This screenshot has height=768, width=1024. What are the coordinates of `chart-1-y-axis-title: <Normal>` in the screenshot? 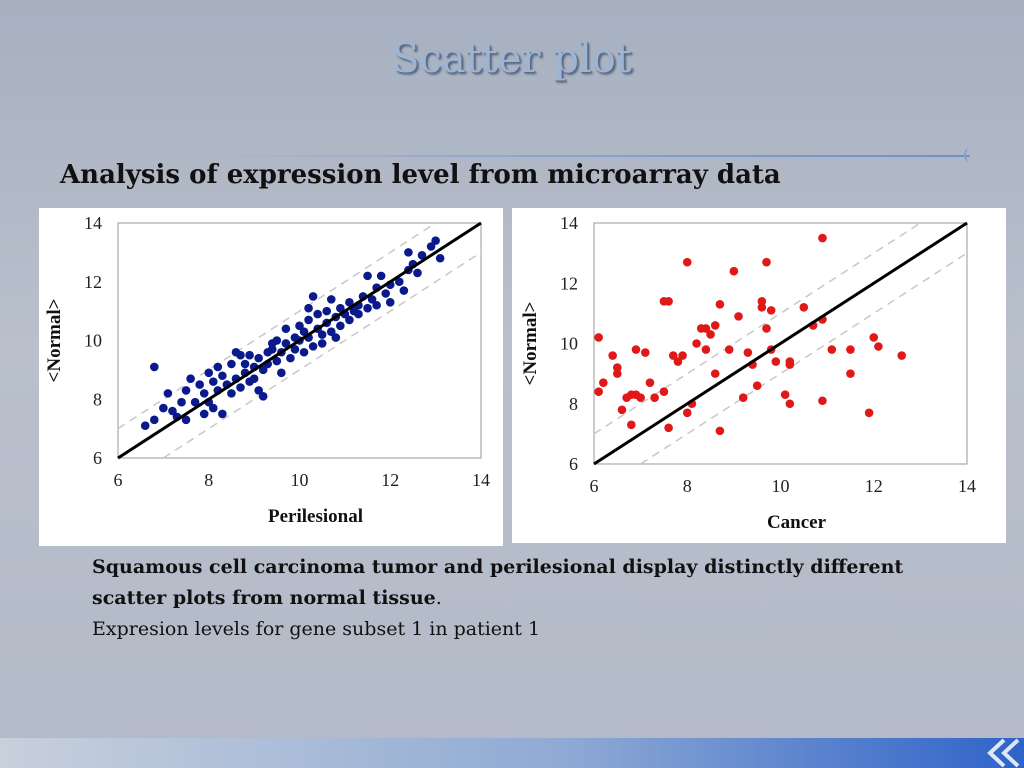 It's located at (530, 344).